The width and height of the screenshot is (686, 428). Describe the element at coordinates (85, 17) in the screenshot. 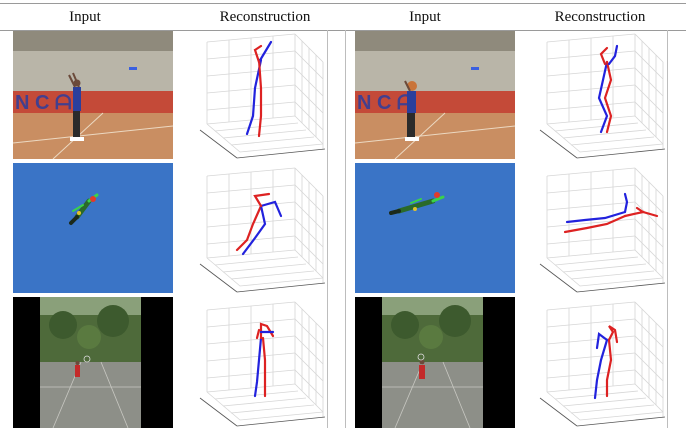

I see `header-input-left: Input` at that location.